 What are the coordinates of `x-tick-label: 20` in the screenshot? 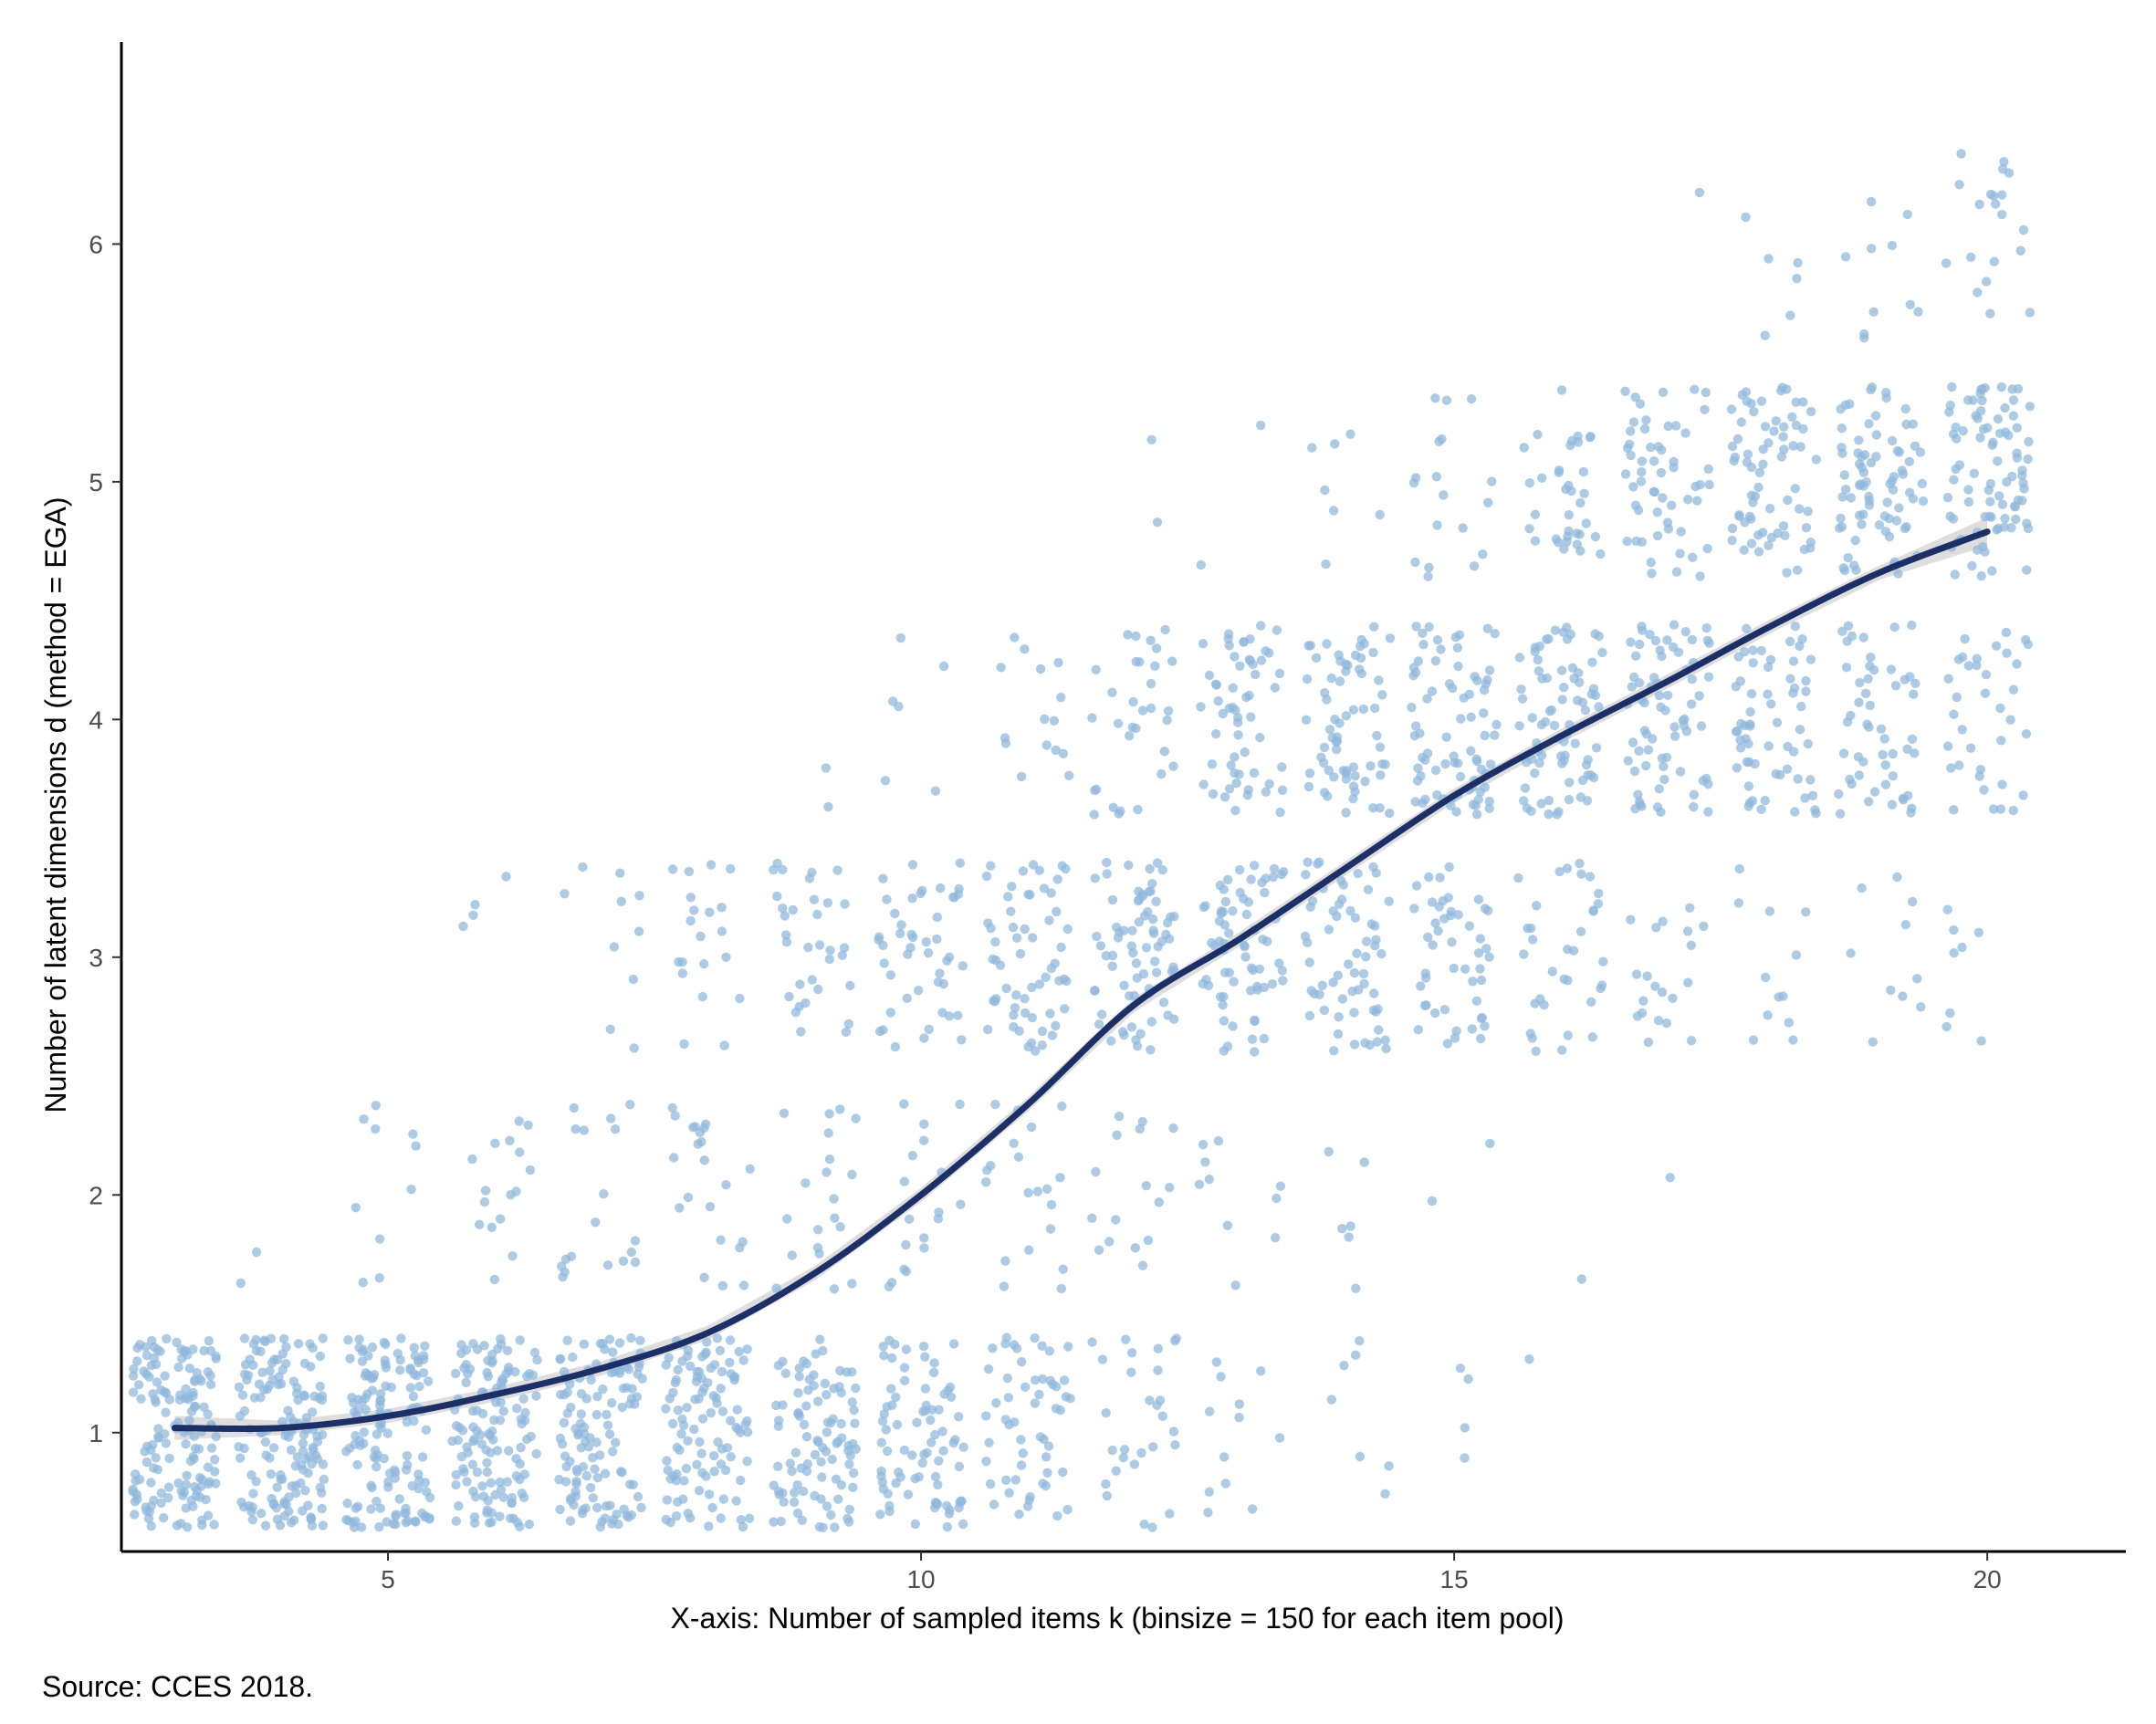 It's located at (1988, 1579).